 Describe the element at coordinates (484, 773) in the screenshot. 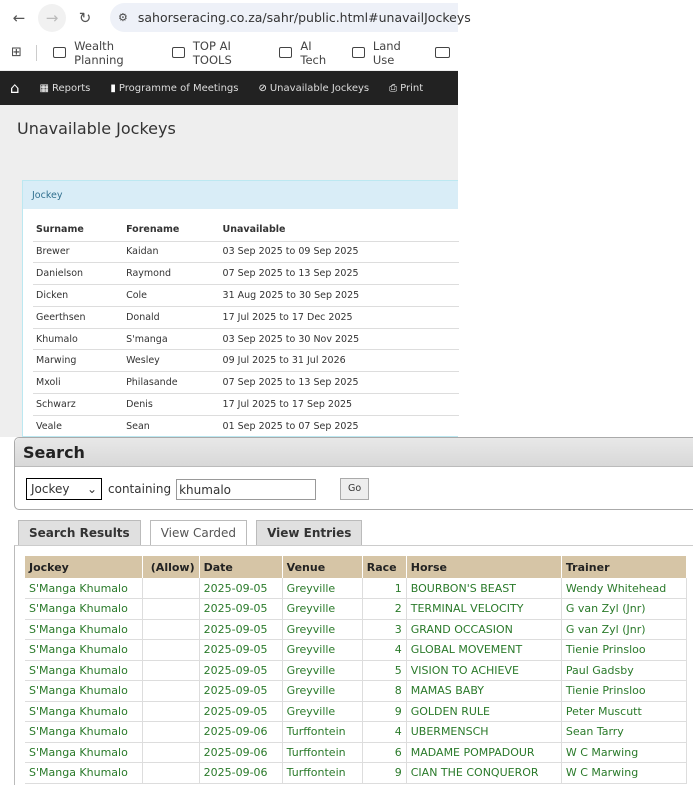

I see `table-cell: CIAN THE CONQUEROR` at that location.